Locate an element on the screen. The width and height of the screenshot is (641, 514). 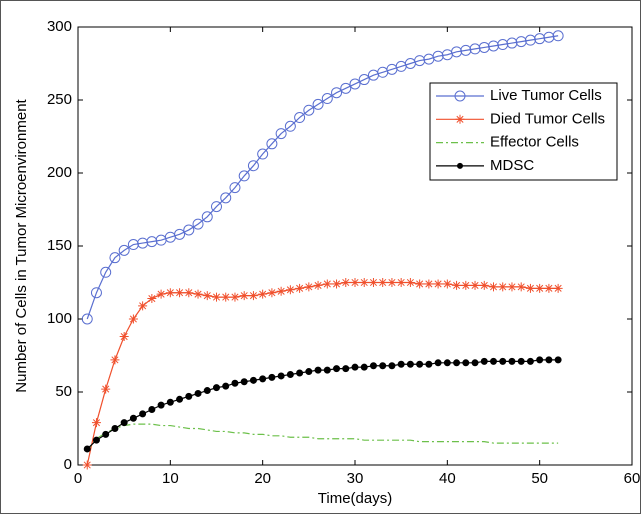
x-tick-label: 60 is located at coordinates (632, 478).